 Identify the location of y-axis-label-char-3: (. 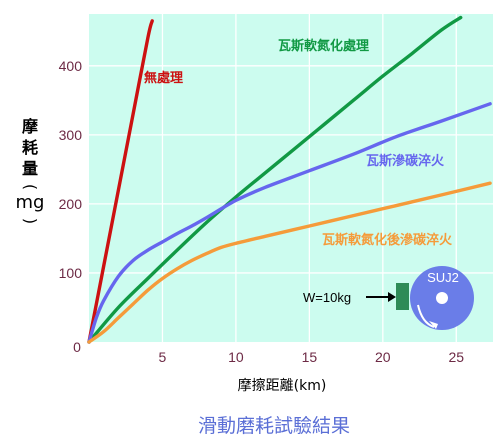
(30, 187).